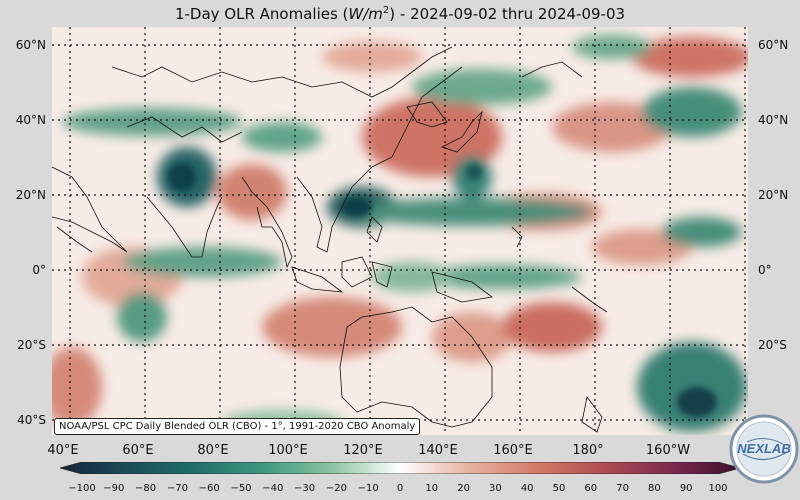  Describe the element at coordinates (305, 488) in the screenshot. I see `colorbar-tick-label: −30` at that location.